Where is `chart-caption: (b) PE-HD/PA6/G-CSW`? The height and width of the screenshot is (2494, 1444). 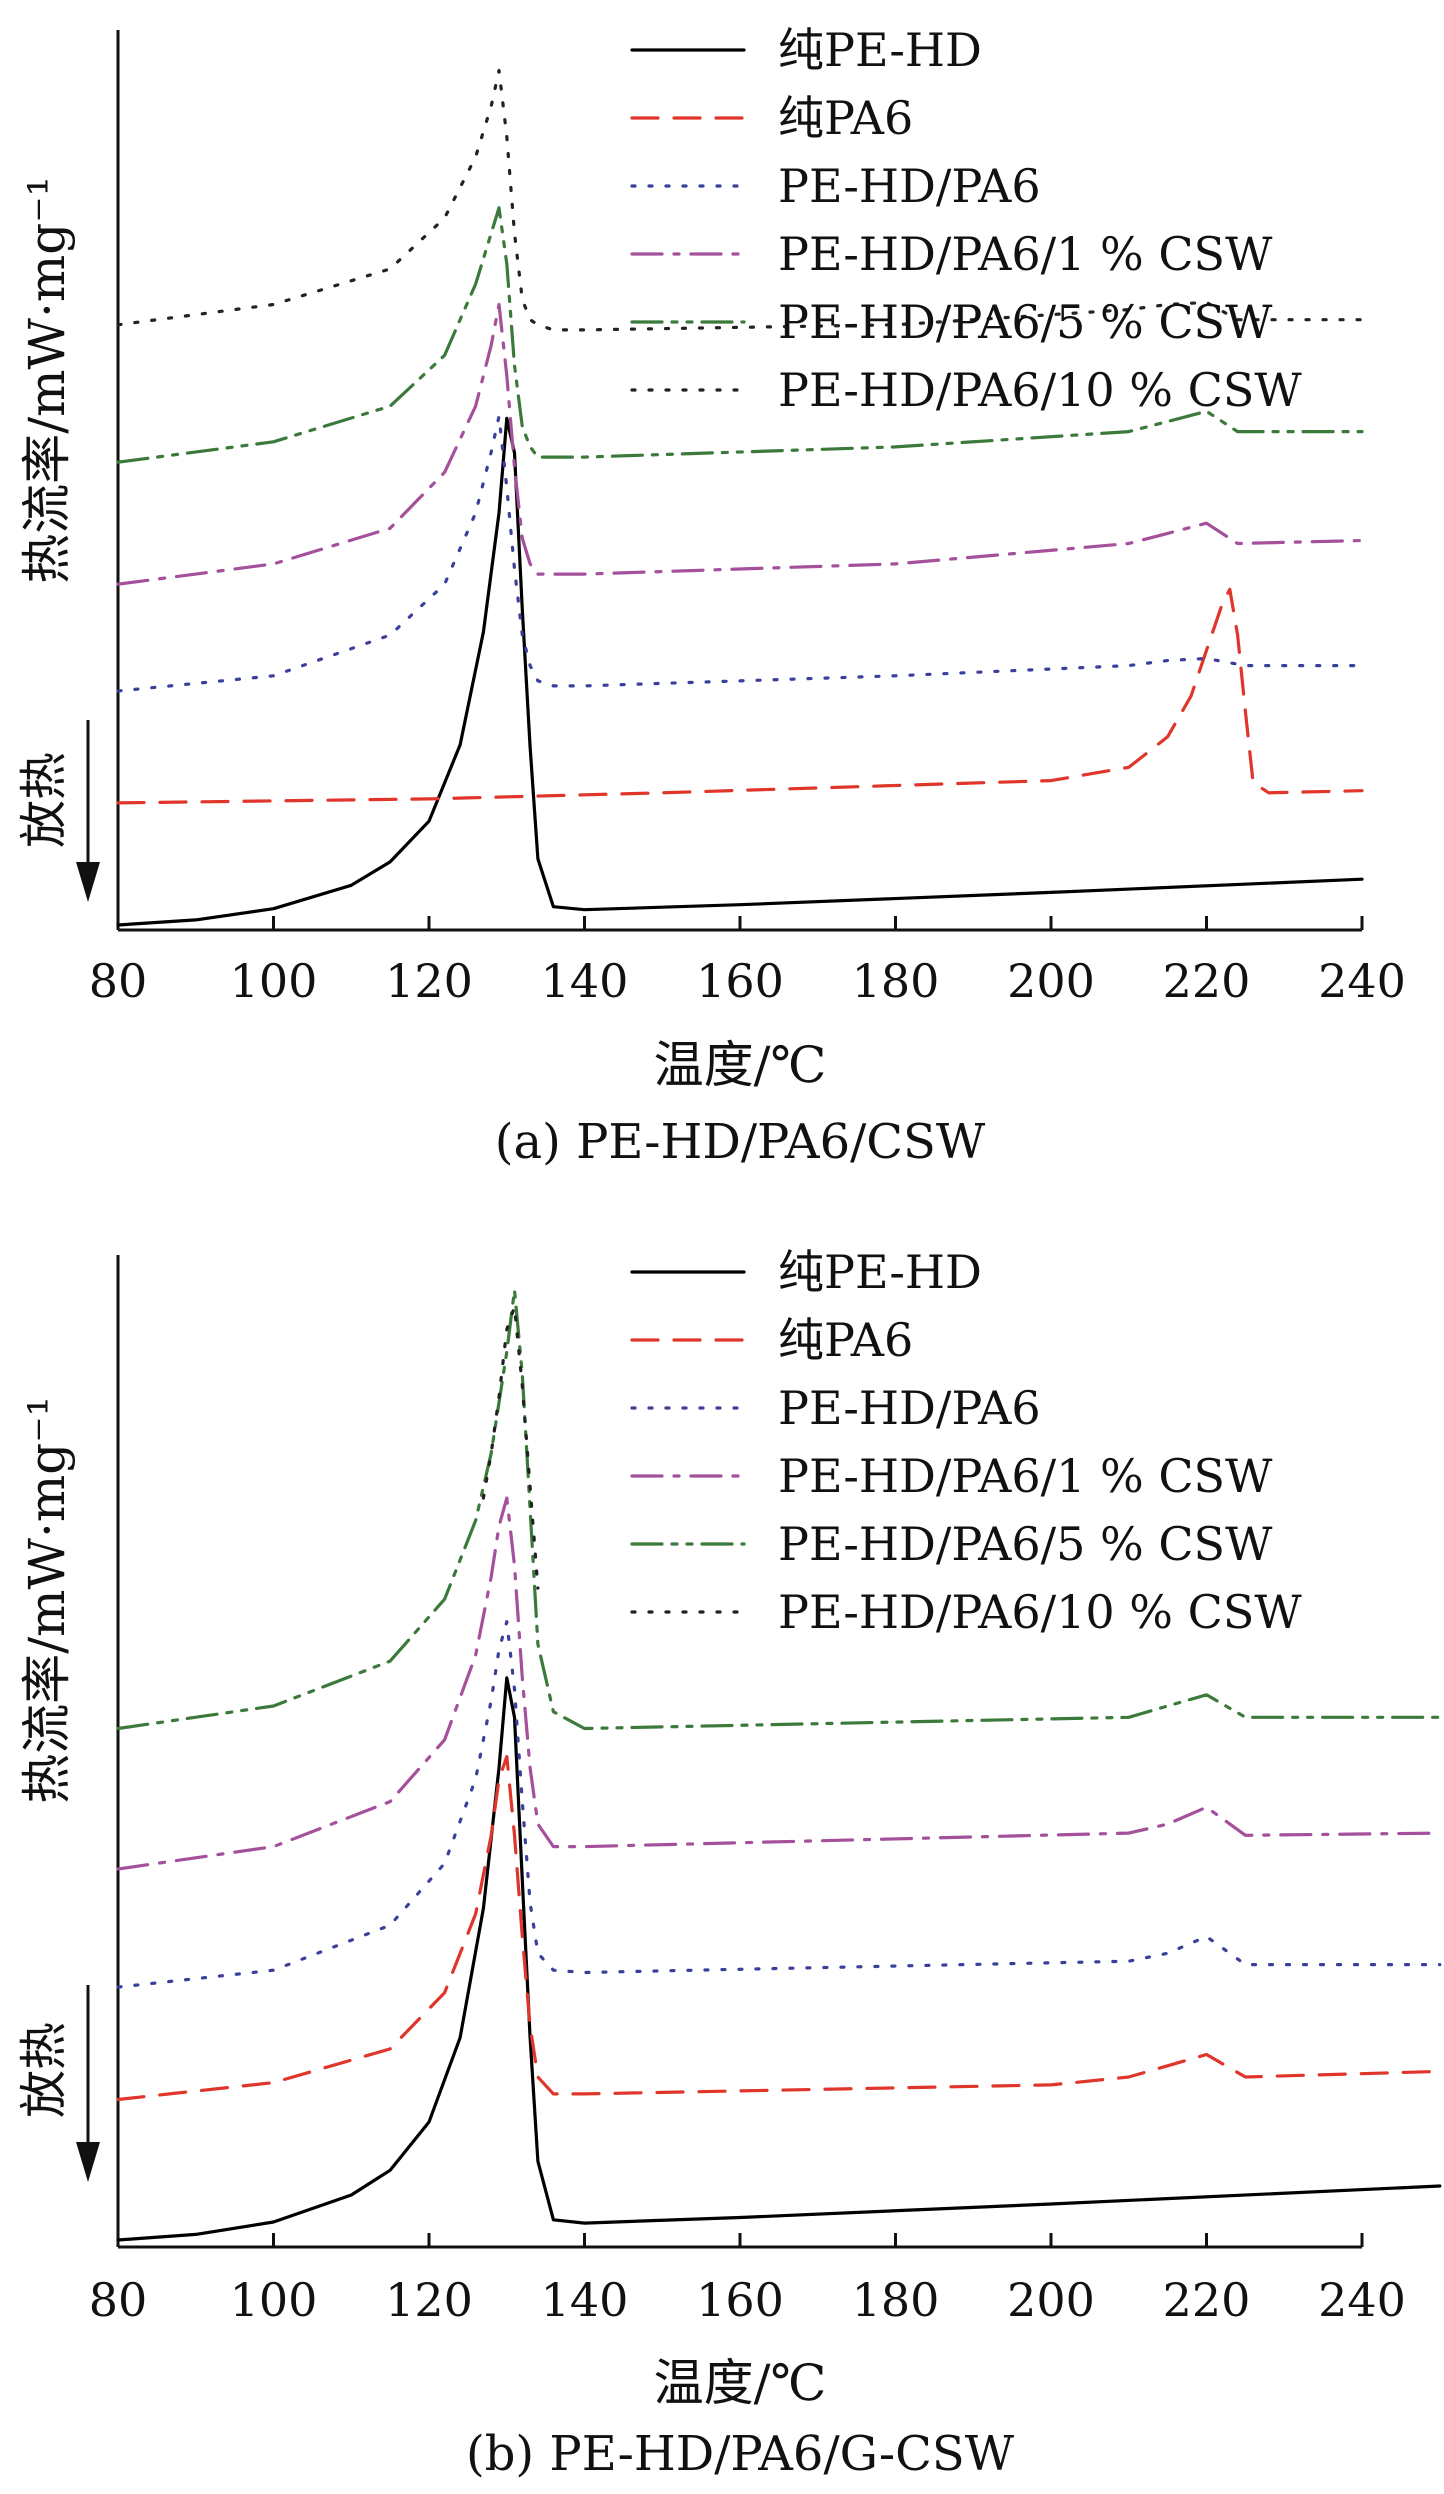
chart-caption: (b) PE-HD/PA6/G-CSW is located at coordinates (740, 2454).